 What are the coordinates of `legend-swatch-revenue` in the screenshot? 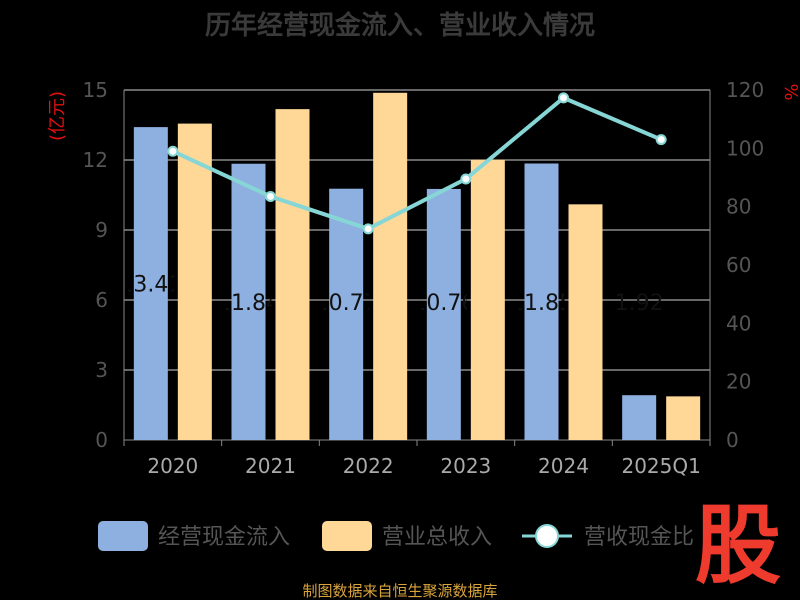 It's located at (347, 536).